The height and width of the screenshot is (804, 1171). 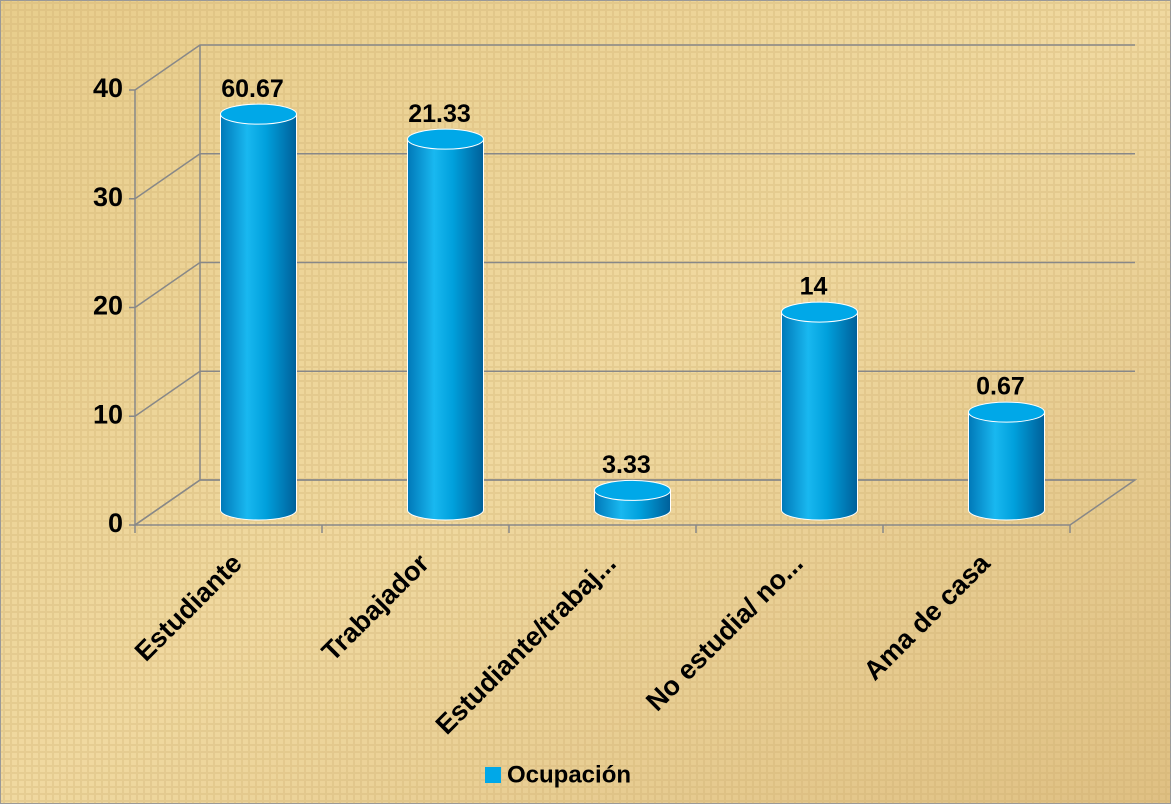 What do you see at coordinates (108, 197) in the screenshot?
I see `y-tick-label: 30` at bounding box center [108, 197].